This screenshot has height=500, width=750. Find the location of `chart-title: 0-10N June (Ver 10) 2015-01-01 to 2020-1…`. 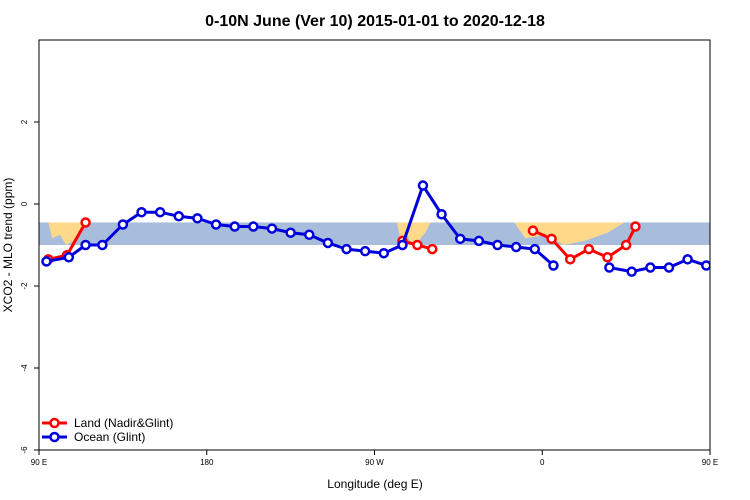

chart-title: 0-10N June (Ver 10) 2015-01-01 to 2020-1… is located at coordinates (375, 21).